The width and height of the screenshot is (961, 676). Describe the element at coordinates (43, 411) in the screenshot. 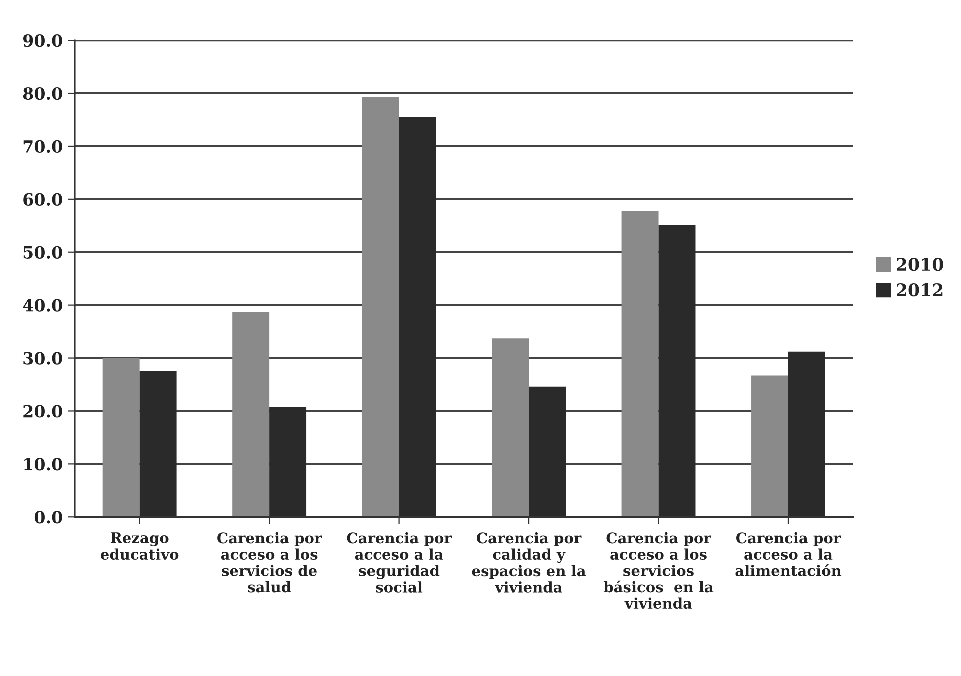

I see `y-tick-label: 20.0` at that location.